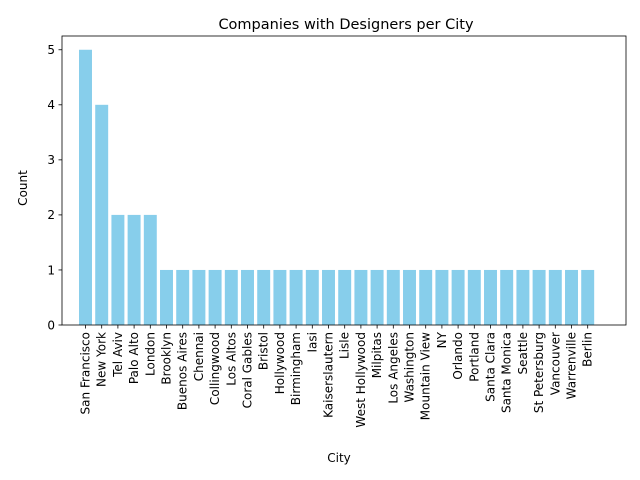 The width and height of the screenshot is (640, 480). Describe the element at coordinates (572, 365) in the screenshot. I see `x-tick-label: Warrenville` at that location.